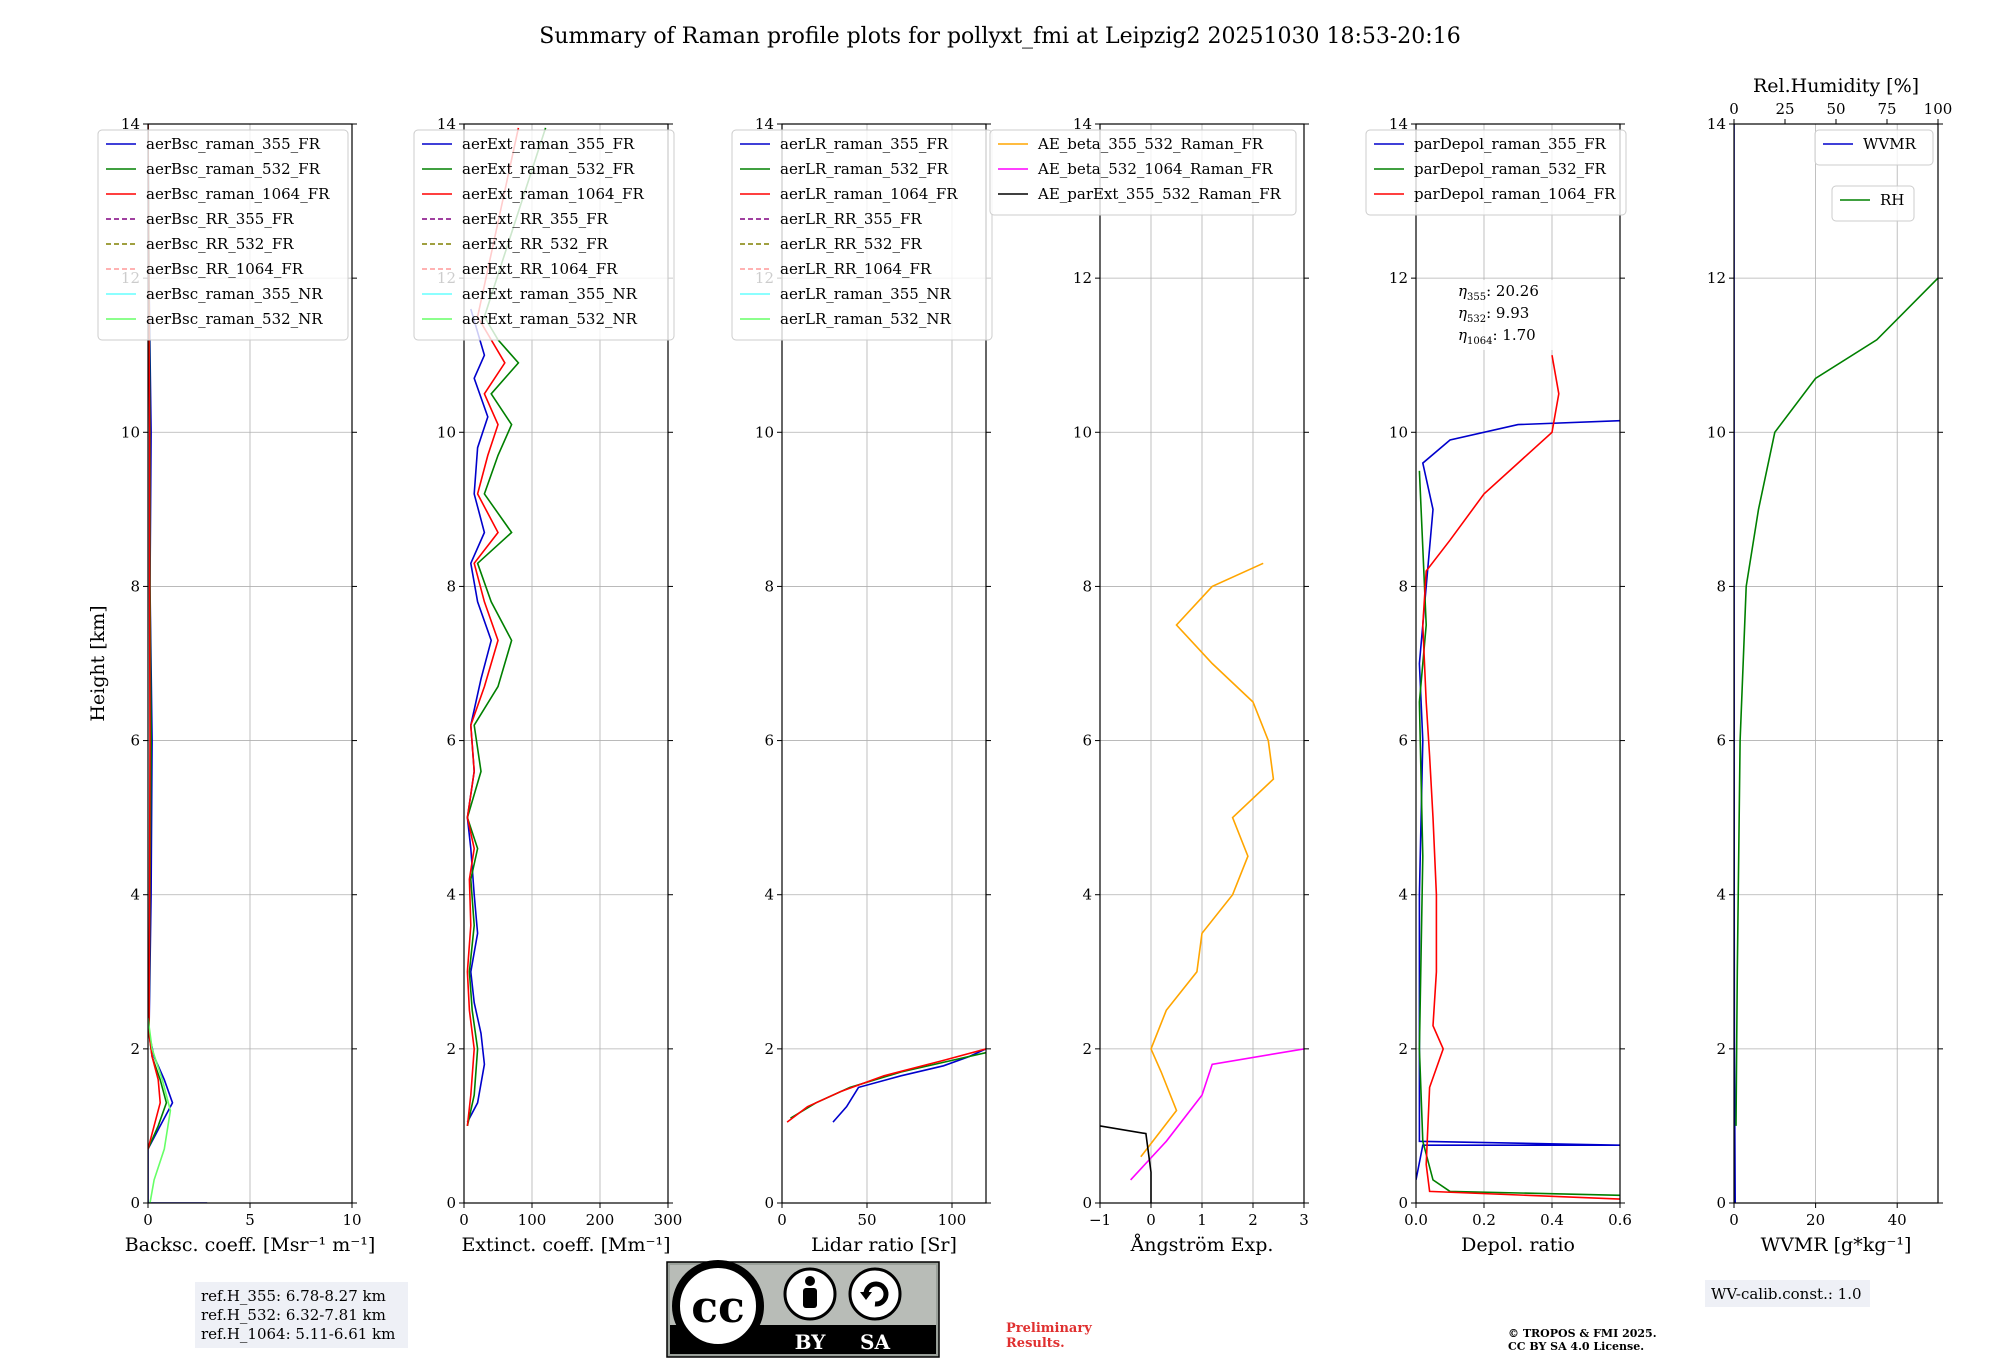  I want to click on copyright-line2: CC BY SA 4.0 License., so click(1576, 1346).